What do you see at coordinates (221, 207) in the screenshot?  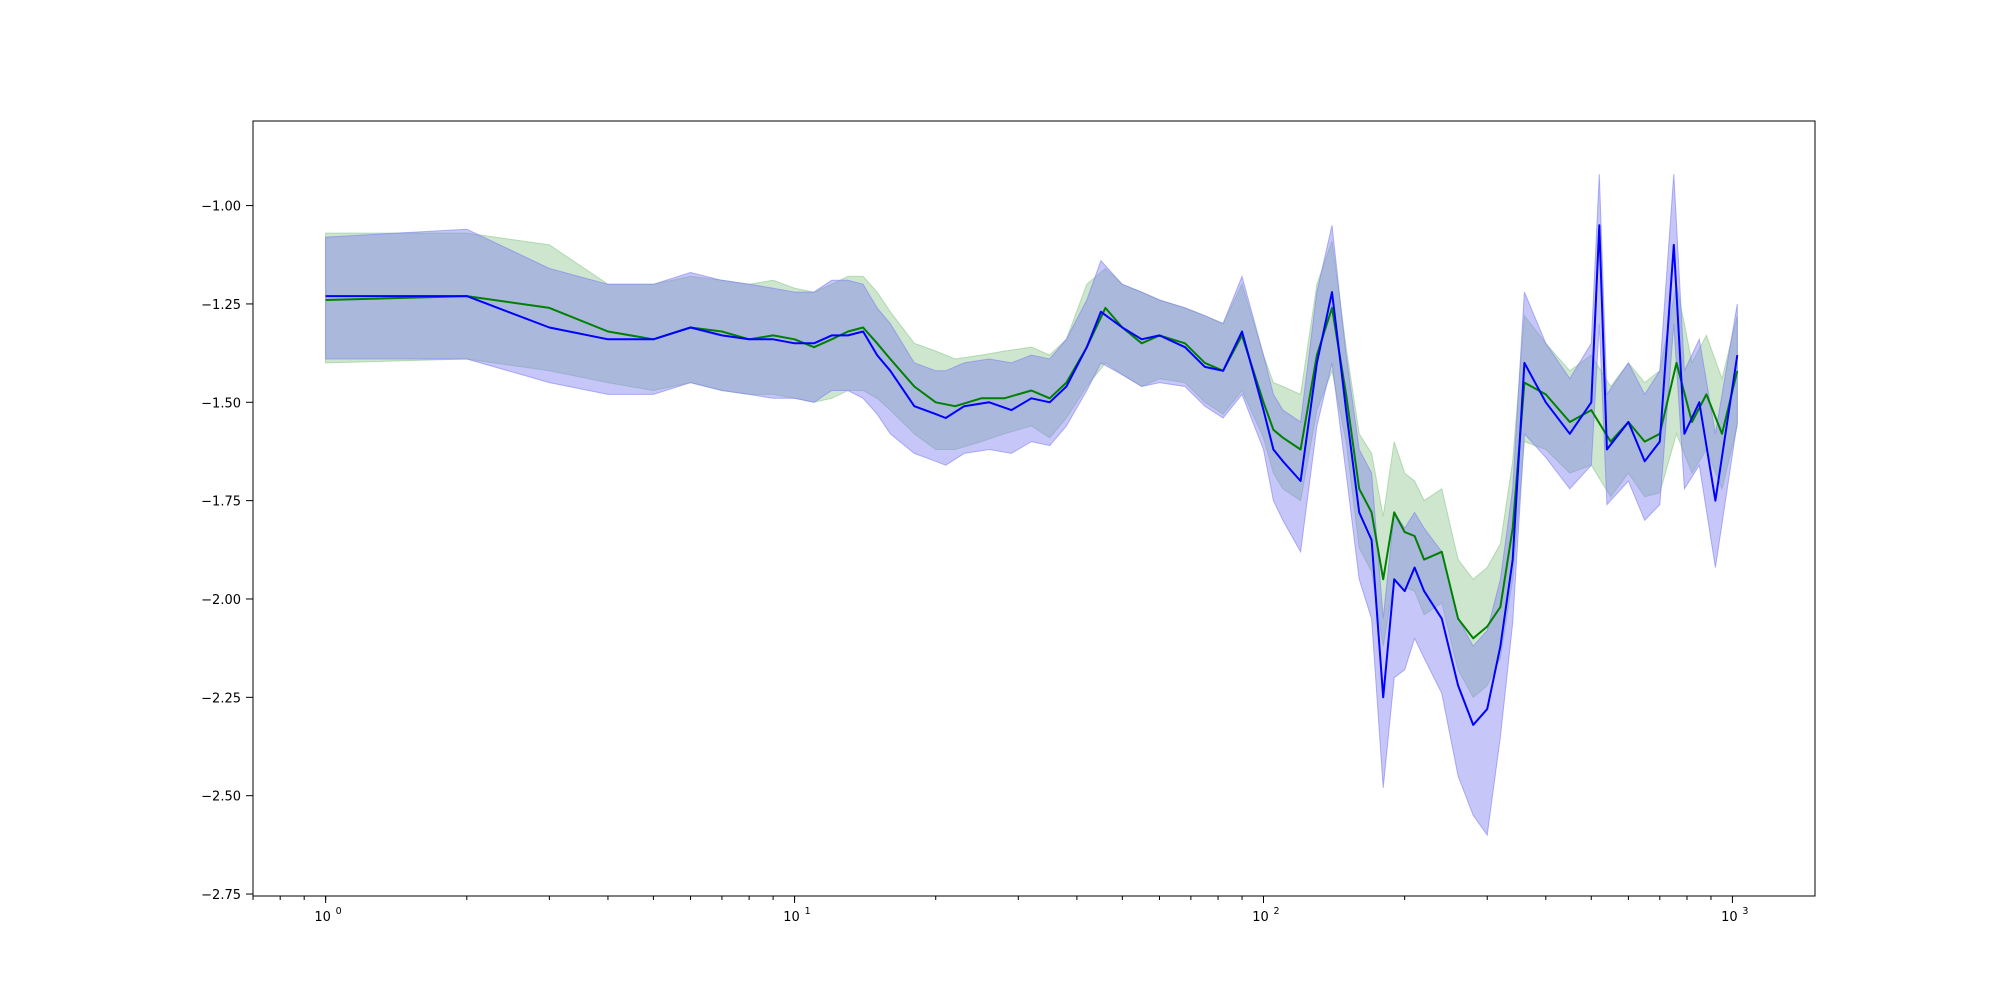 I see `y-tick-label: −1.00` at bounding box center [221, 207].